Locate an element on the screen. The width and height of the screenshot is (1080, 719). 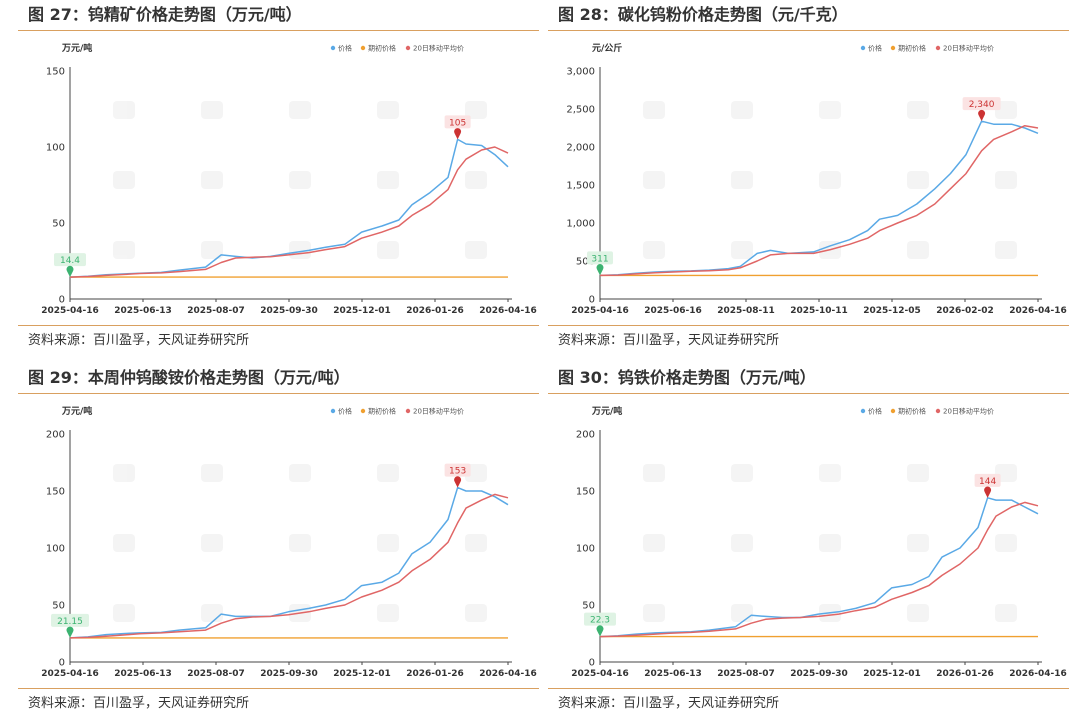
x-tick-label: 2025-08-07 is located at coordinates (746, 674).